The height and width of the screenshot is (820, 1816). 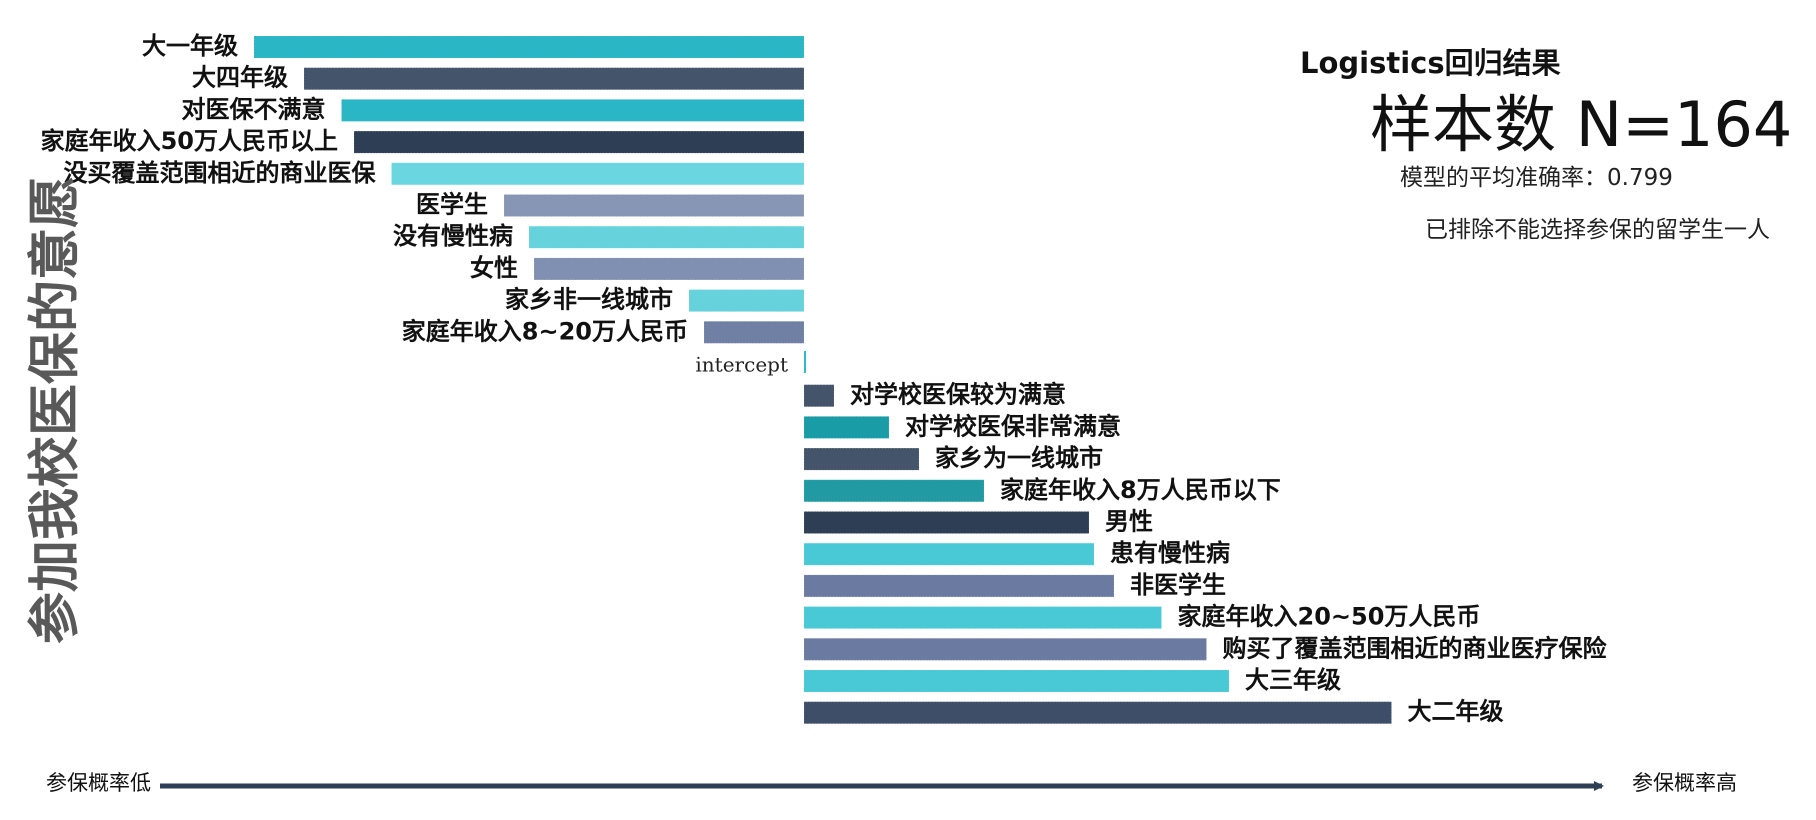 I want to click on bar-label-6: 没有慢性病, so click(x=453, y=236).